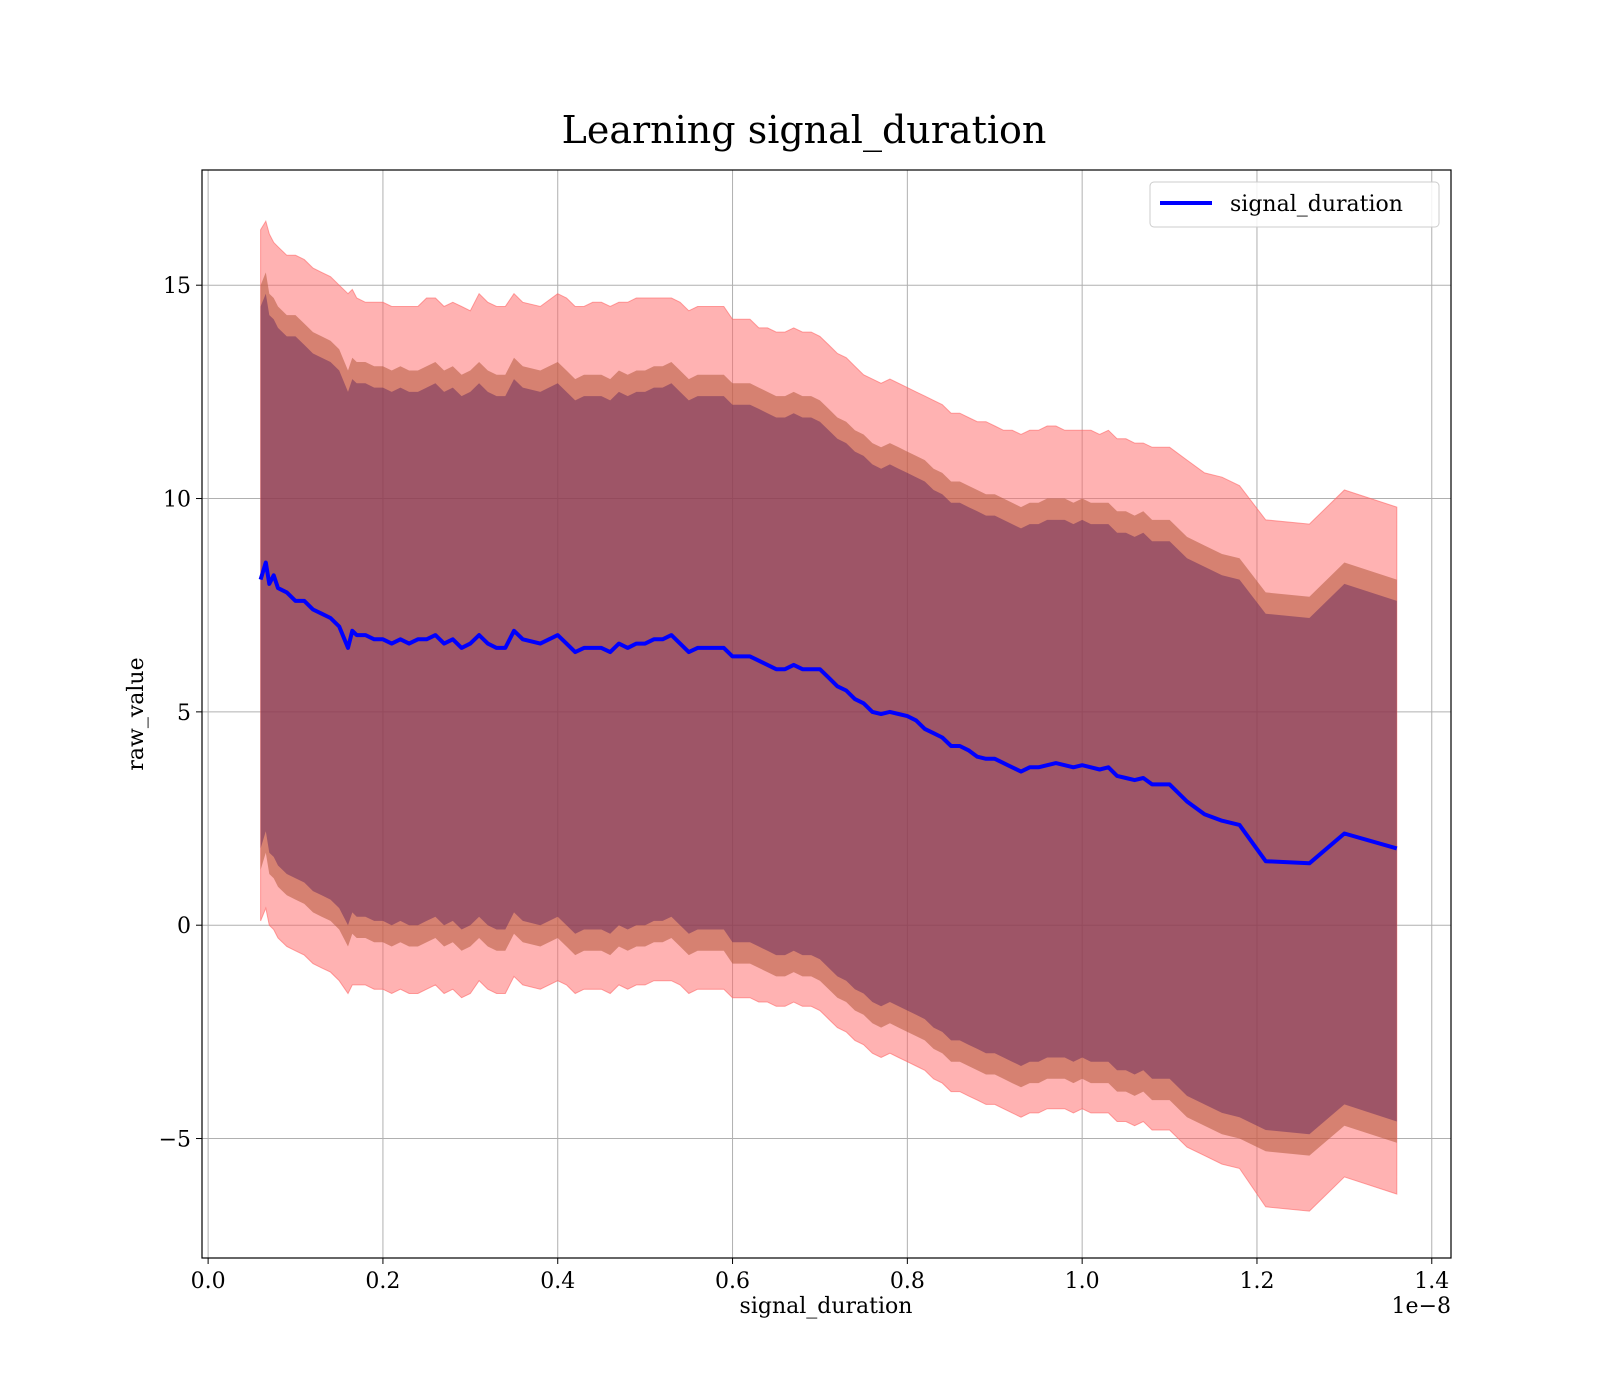  I want to click on y-tick-label: 5, so click(184, 713).